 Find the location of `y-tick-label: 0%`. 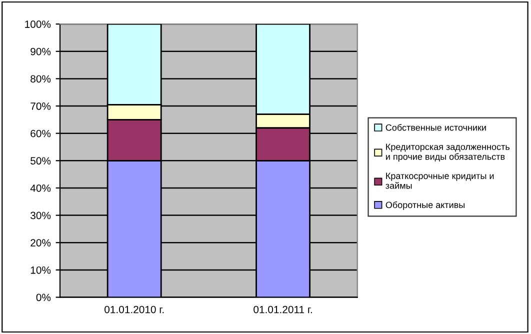

y-tick-label: 0% is located at coordinates (43, 298).